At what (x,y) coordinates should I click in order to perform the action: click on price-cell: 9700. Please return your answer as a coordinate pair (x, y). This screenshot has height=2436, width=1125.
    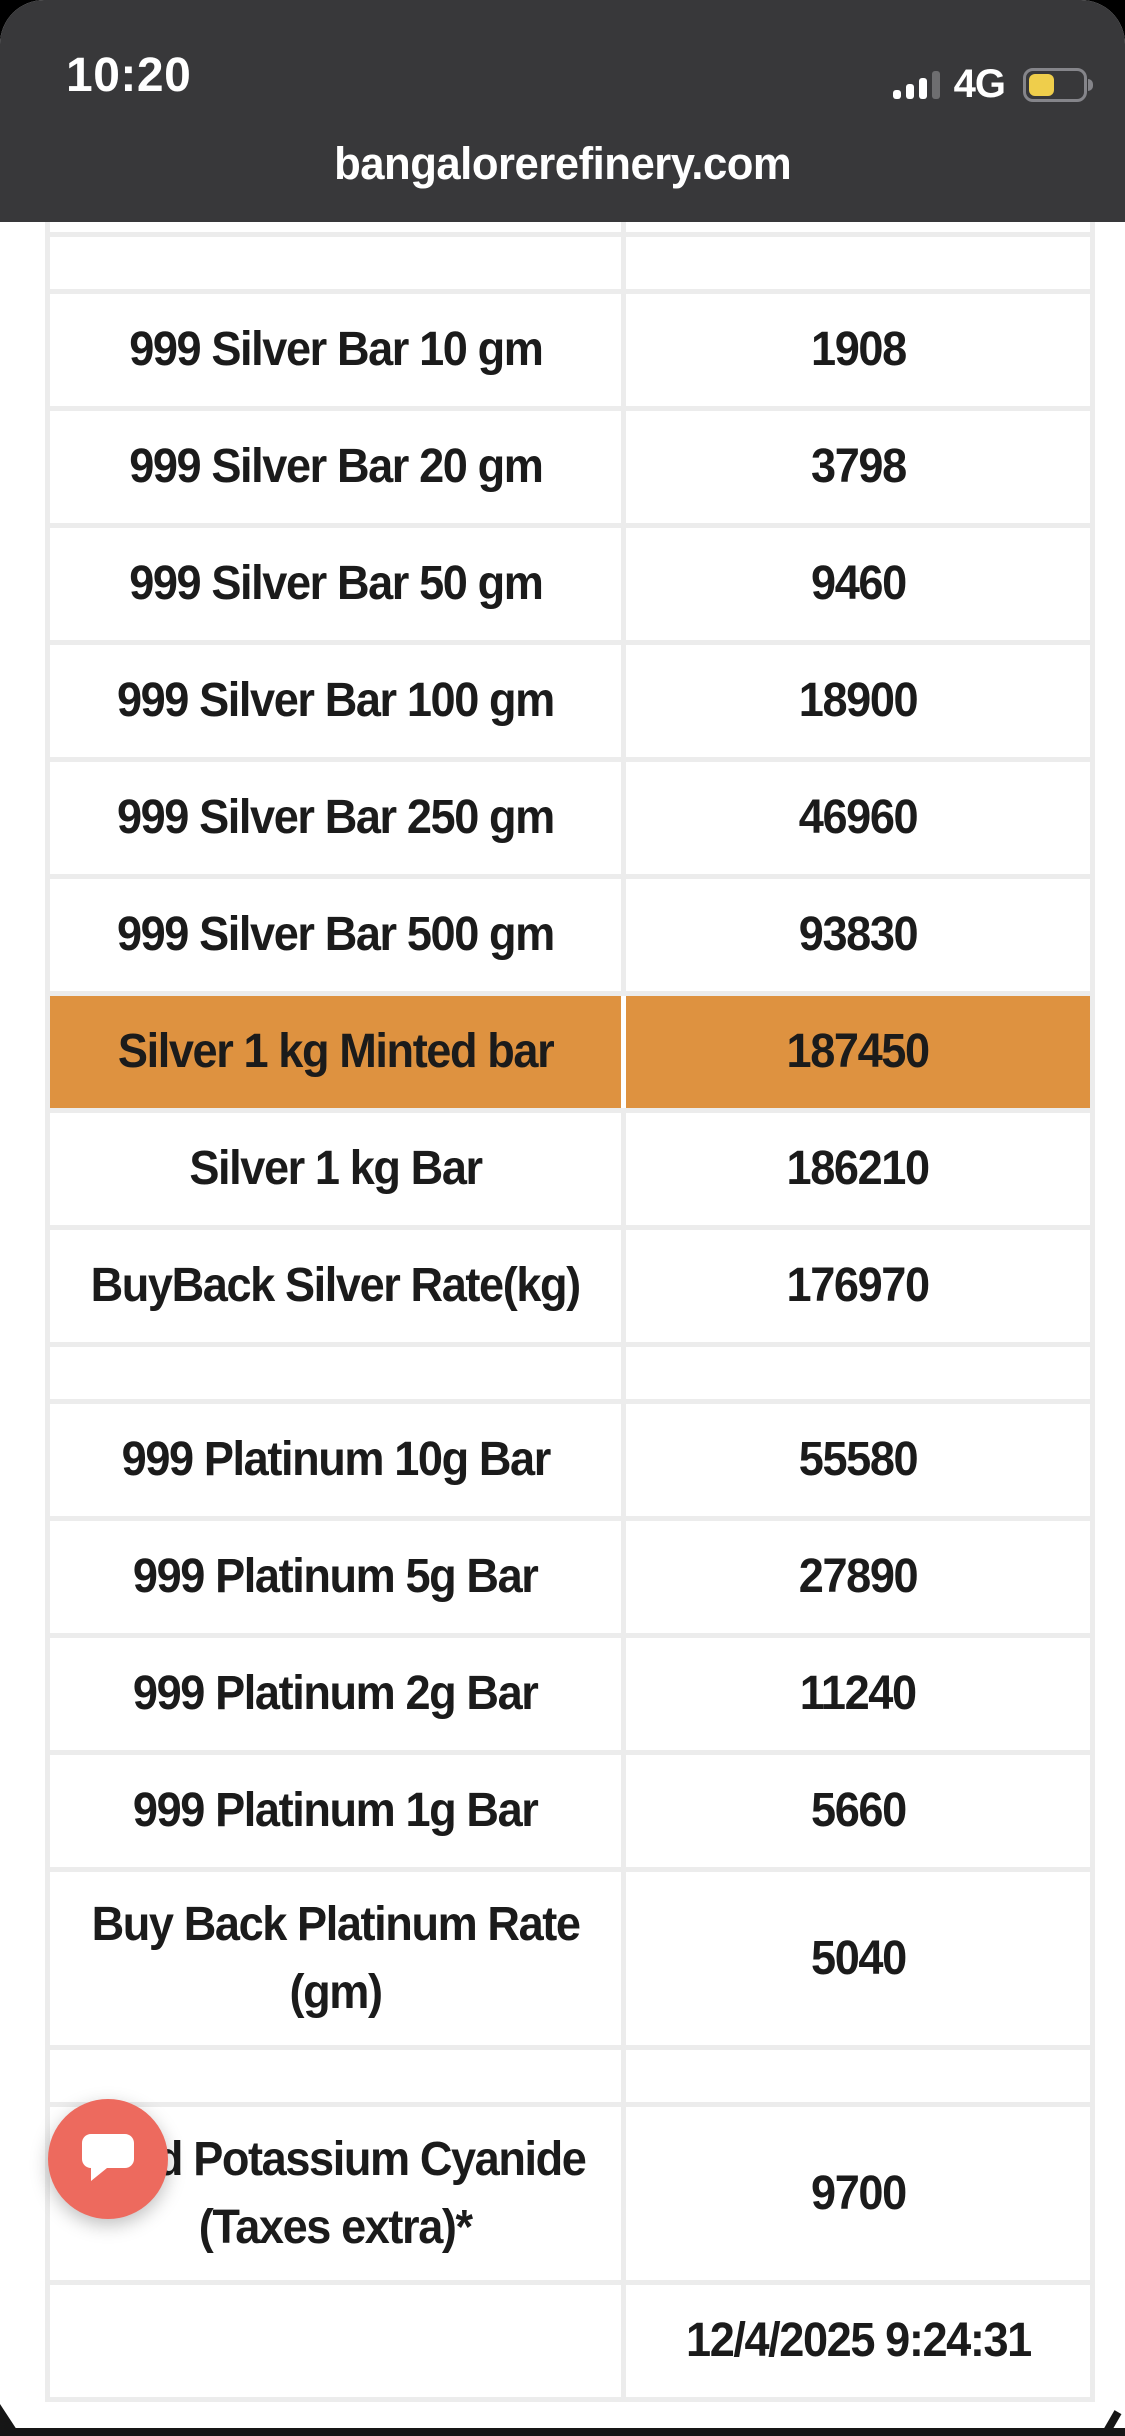
    Looking at the image, I should click on (855, 2193).